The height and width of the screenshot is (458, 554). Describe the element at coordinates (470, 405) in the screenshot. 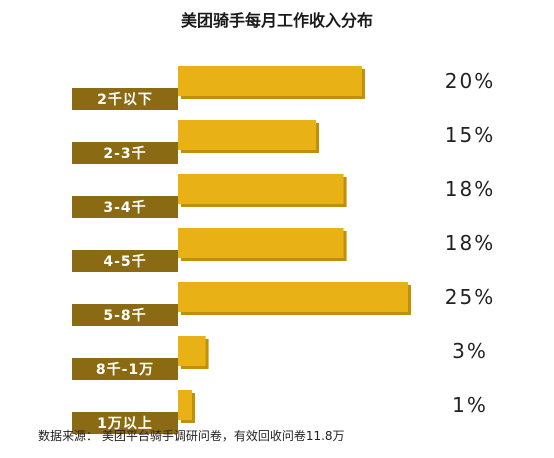

I see `value-label: 1%` at that location.